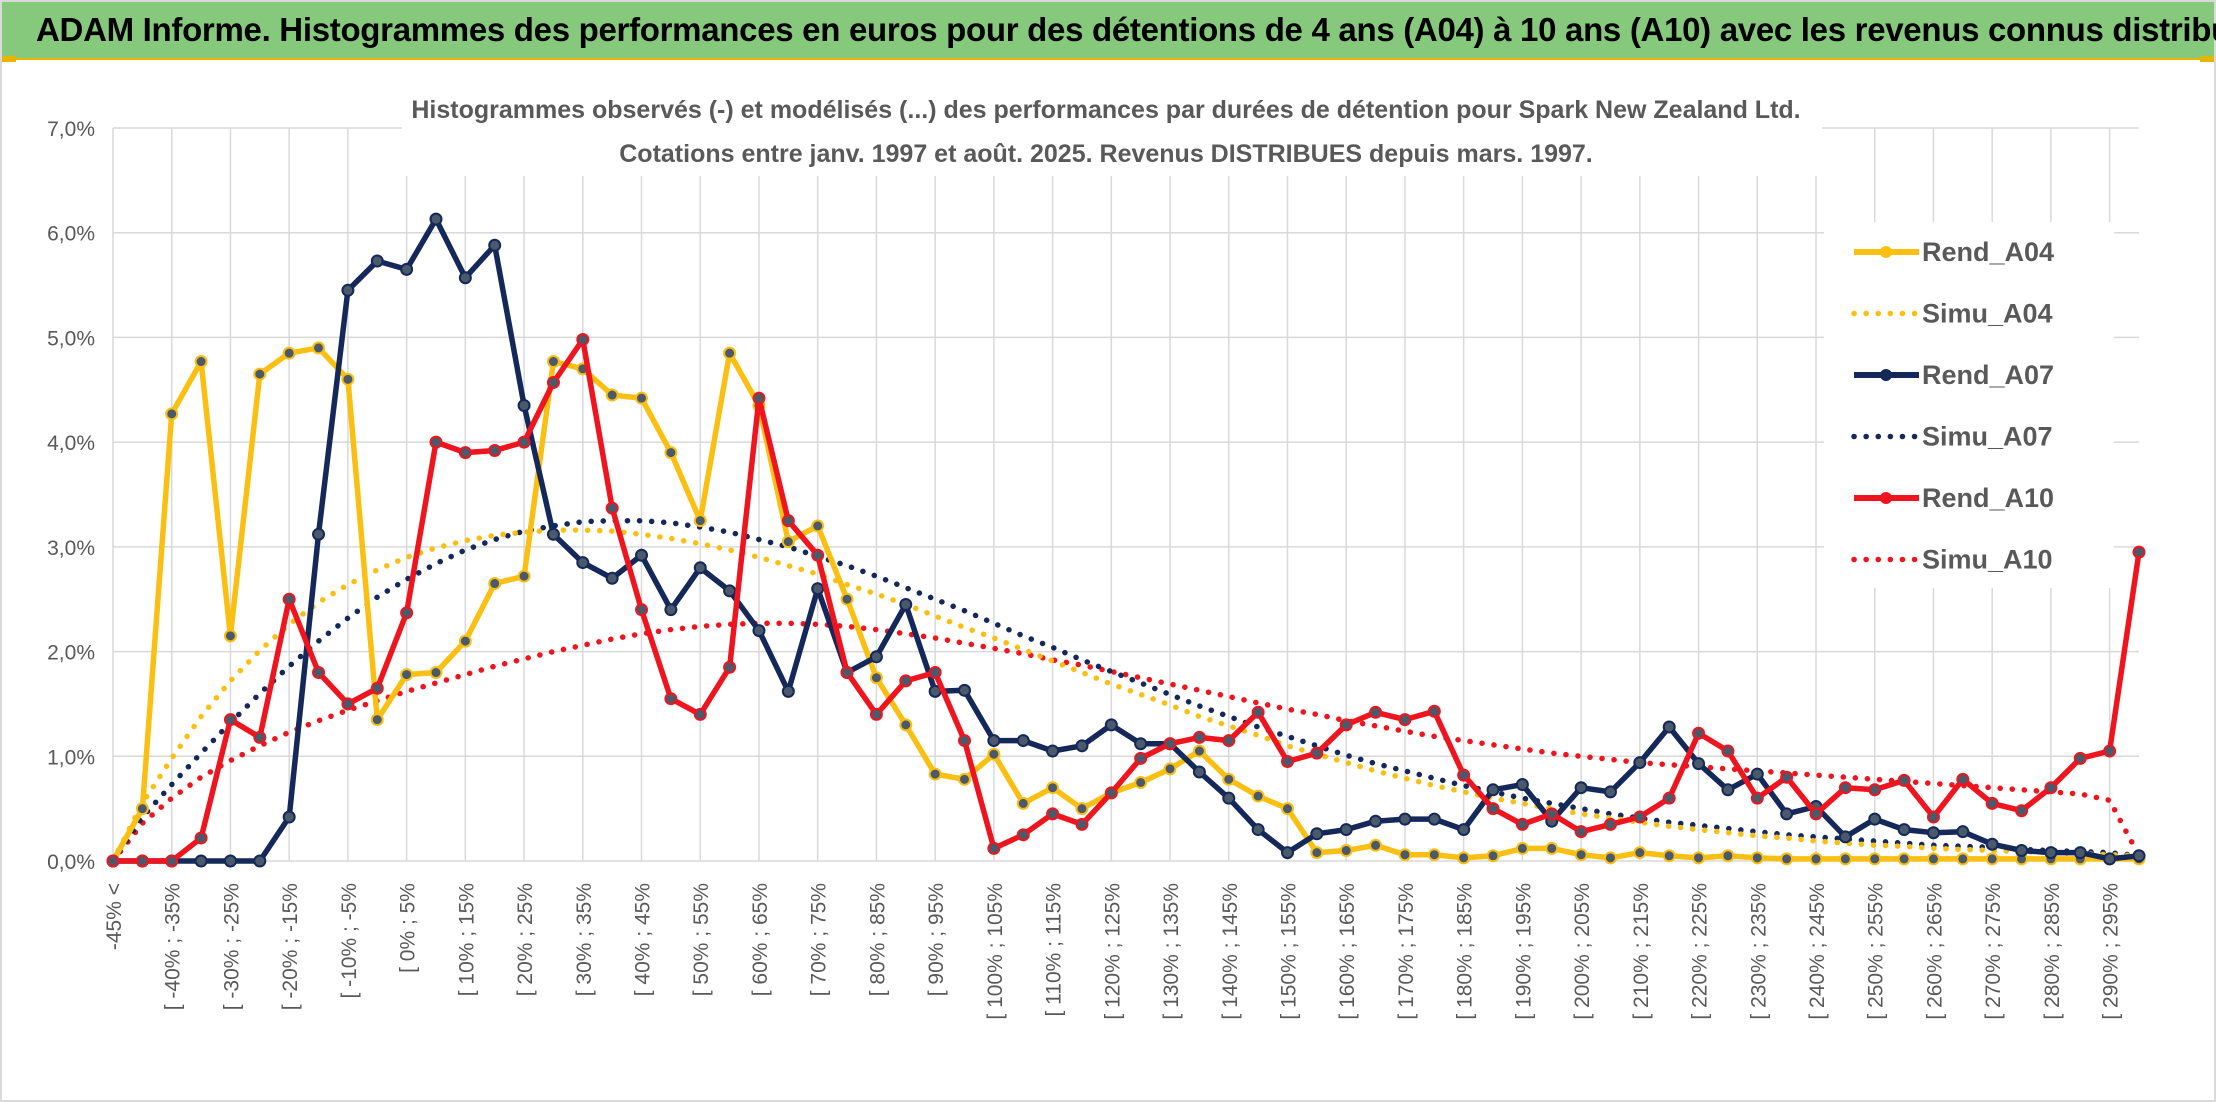 This screenshot has height=1102, width=2216. I want to click on legend-item-rend_a07: Rend_A07, so click(1954, 375).